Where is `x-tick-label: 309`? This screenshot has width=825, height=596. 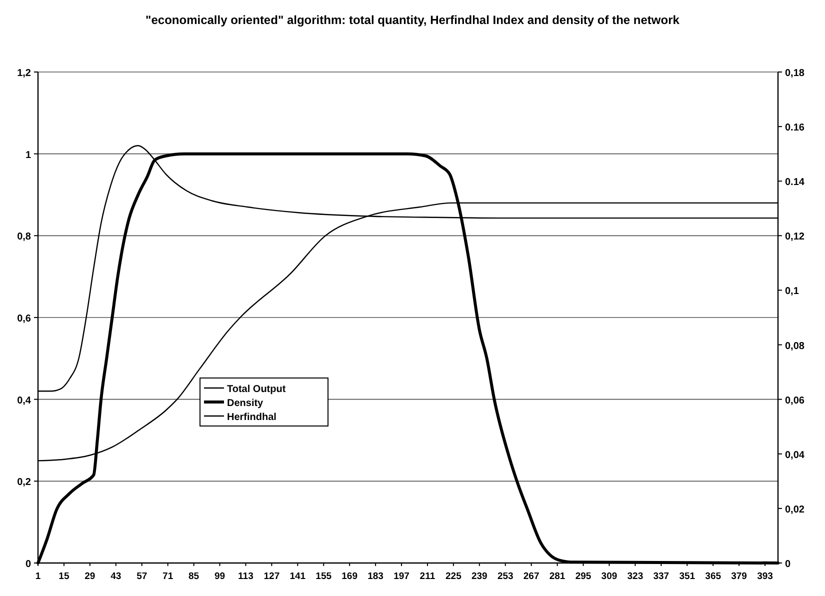 x-tick-label: 309 is located at coordinates (609, 576).